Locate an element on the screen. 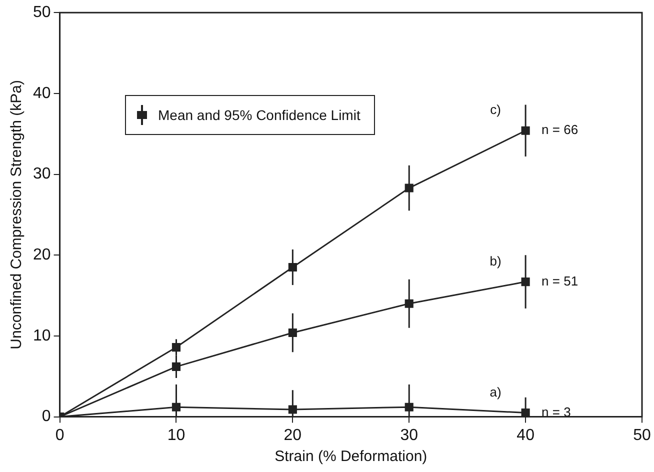  series-label: a) is located at coordinates (496, 392).